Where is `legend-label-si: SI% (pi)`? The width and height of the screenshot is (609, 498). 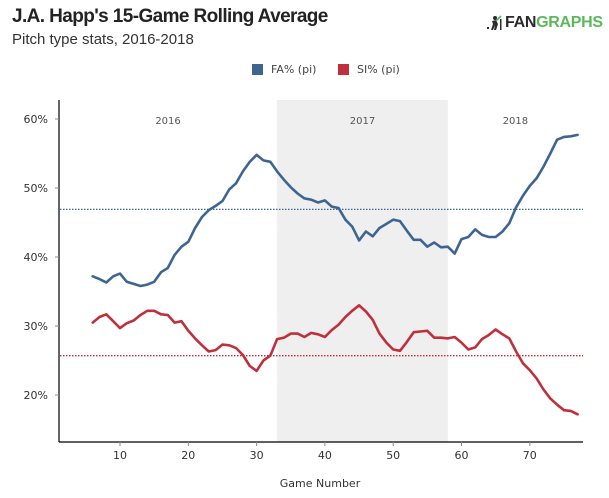
legend-label-si: SI% (pi) is located at coordinates (378, 69).